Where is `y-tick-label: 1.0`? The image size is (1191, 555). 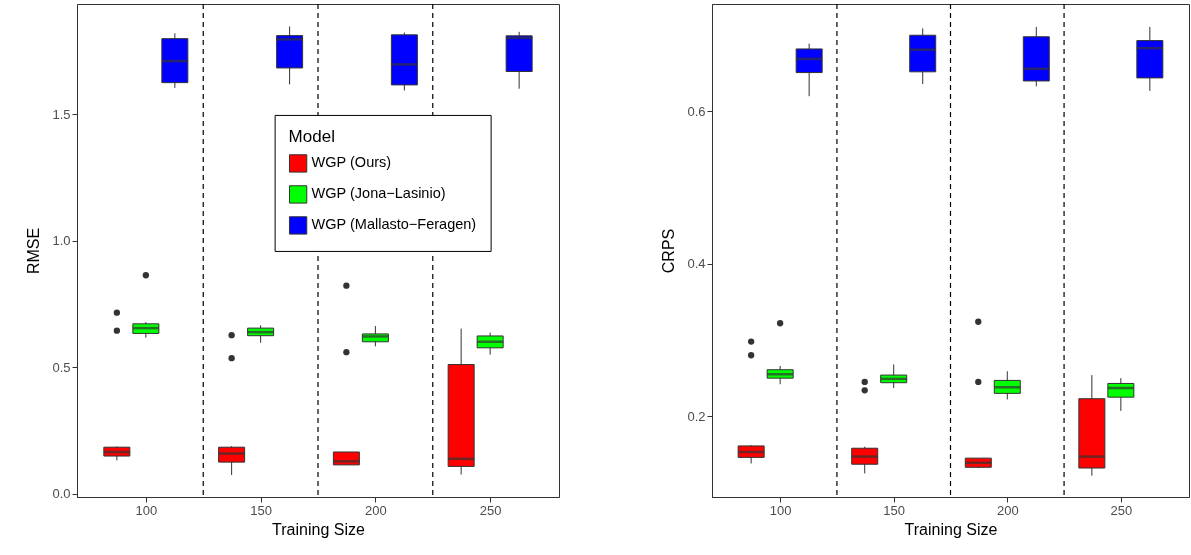
y-tick-label: 1.0 is located at coordinates (61, 241).